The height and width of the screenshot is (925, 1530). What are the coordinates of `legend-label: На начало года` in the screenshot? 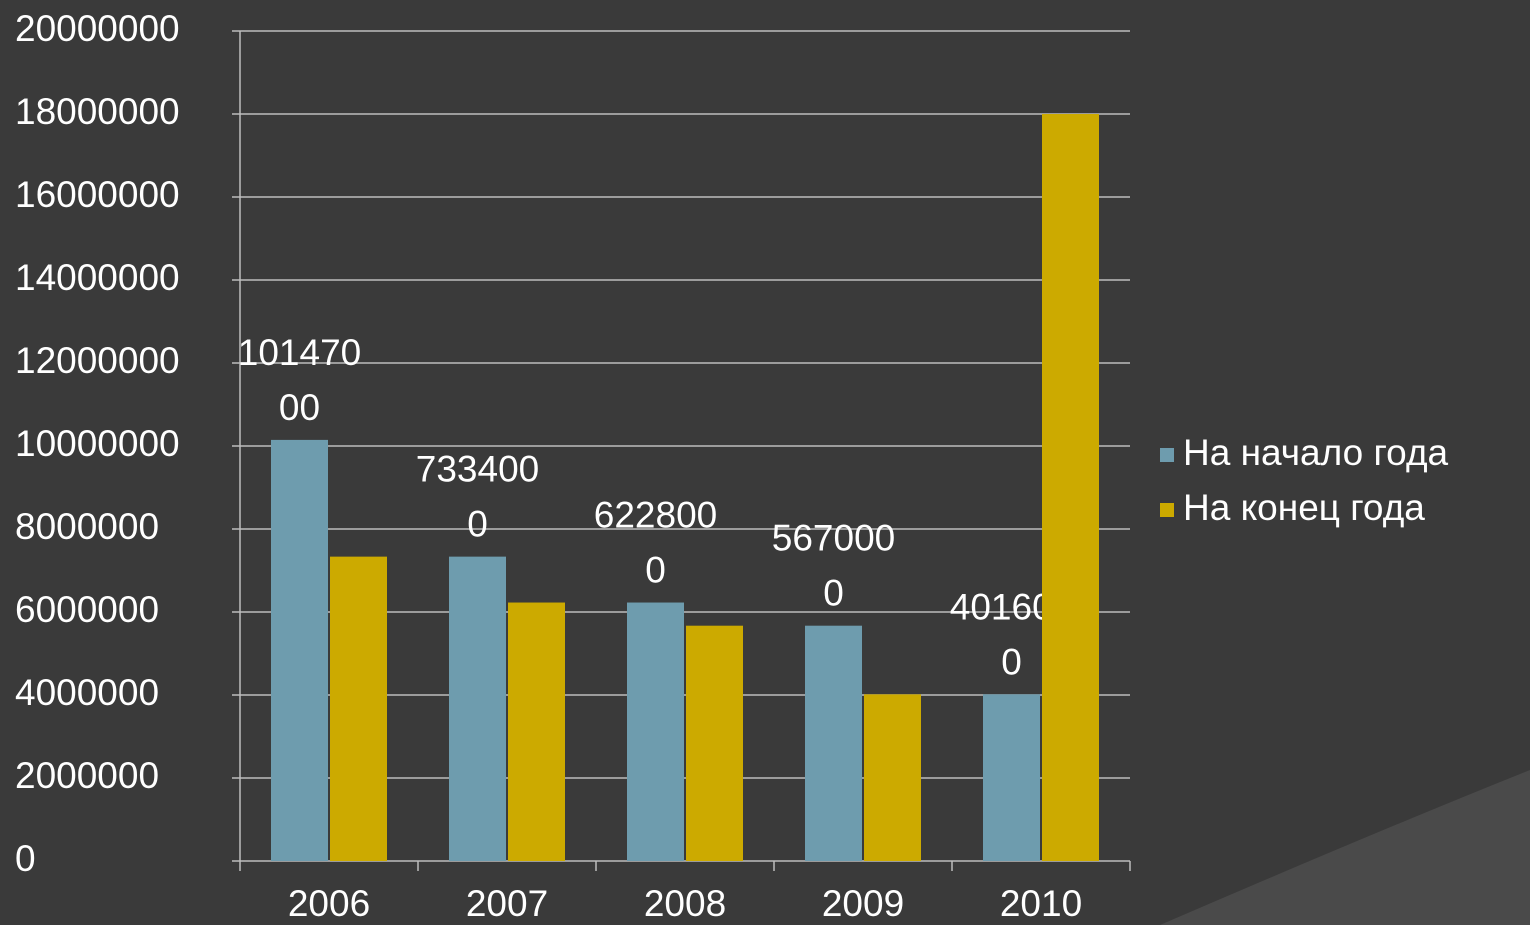 It's located at (1316, 452).